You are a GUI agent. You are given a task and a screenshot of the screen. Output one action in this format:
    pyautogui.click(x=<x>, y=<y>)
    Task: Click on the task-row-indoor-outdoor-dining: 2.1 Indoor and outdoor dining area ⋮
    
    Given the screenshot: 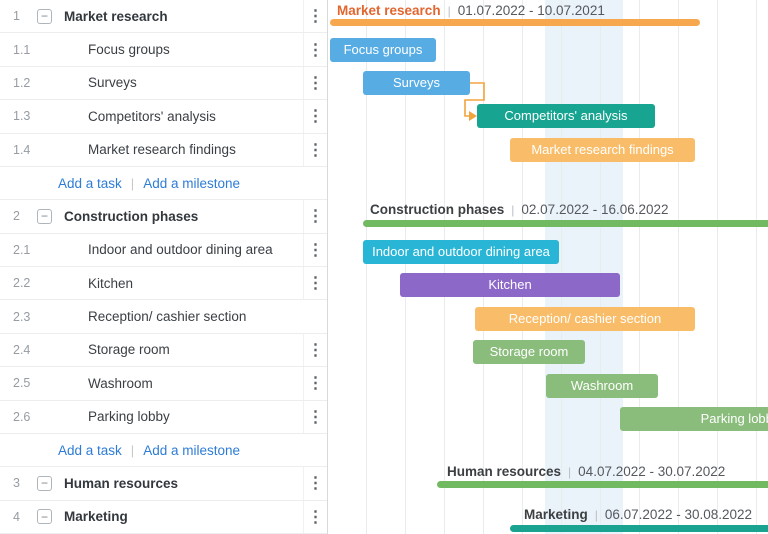 What is the action you would take?
    pyautogui.click(x=163, y=250)
    